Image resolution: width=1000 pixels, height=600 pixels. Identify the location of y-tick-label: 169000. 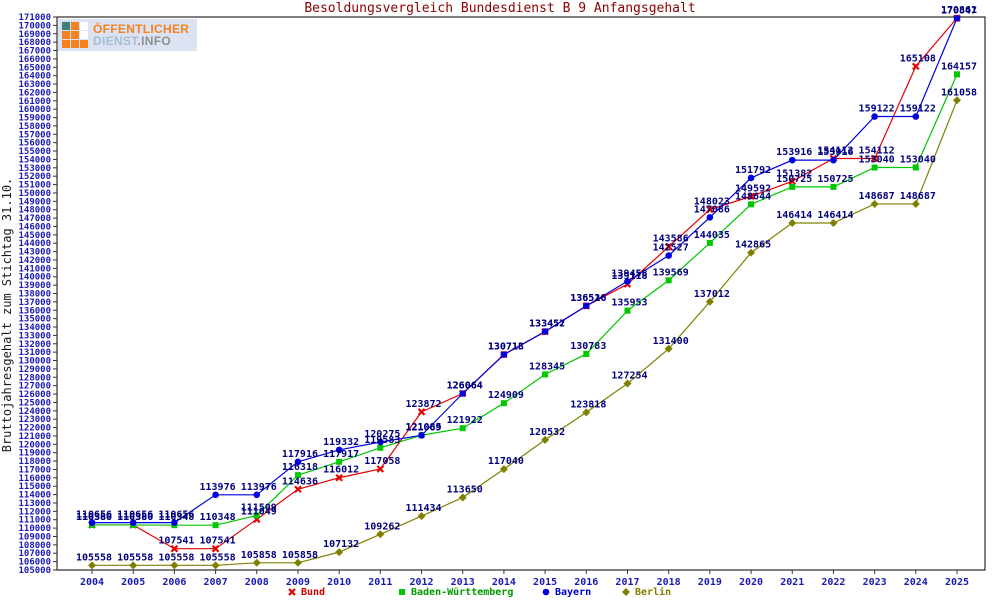
(34, 35).